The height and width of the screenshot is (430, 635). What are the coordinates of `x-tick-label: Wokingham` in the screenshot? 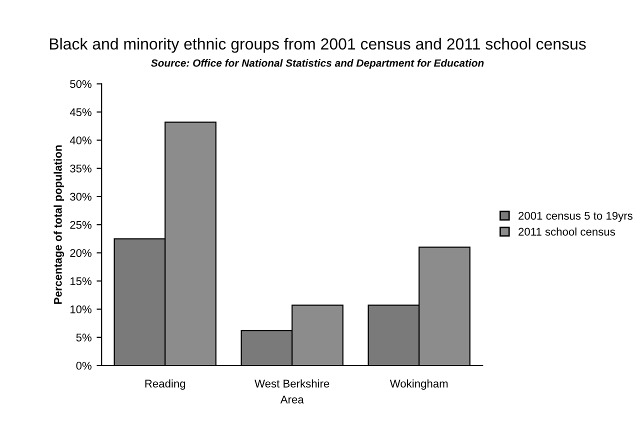 It's located at (419, 384).